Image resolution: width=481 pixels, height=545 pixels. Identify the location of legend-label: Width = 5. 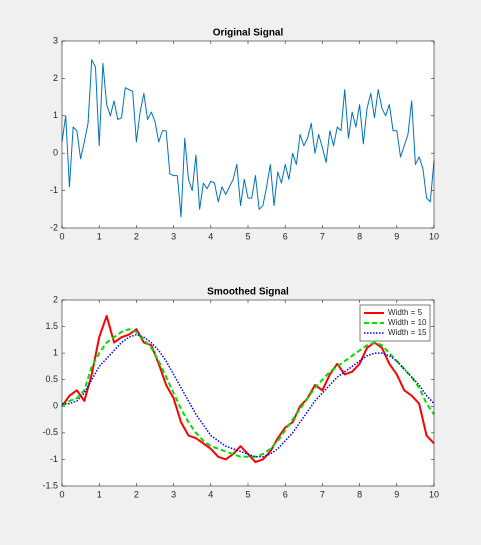
(405, 312).